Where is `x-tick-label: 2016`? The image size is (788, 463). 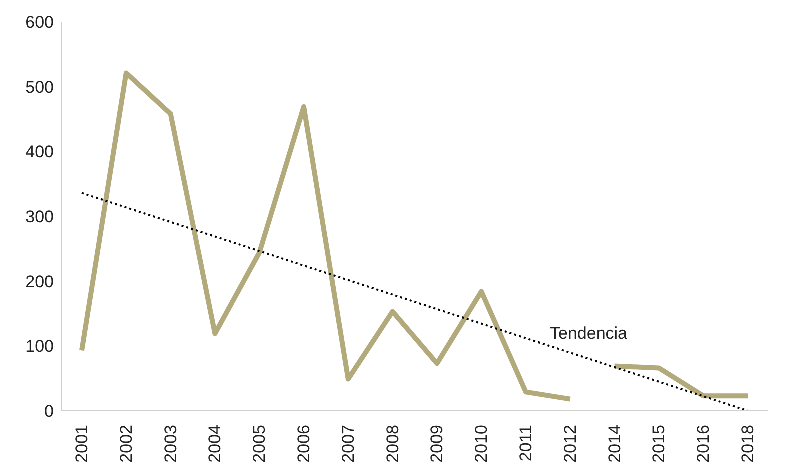 x-tick-label: 2016 is located at coordinates (704, 444).